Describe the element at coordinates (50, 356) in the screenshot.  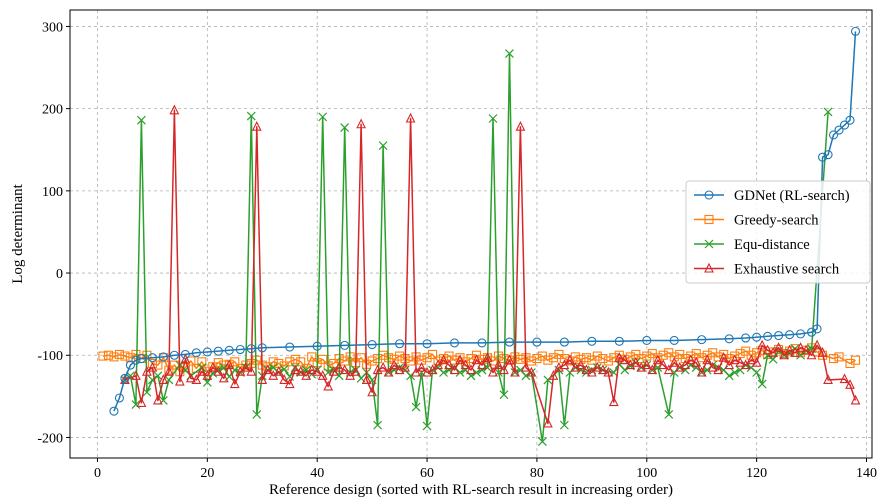
I see `y-tick-label: -100` at that location.